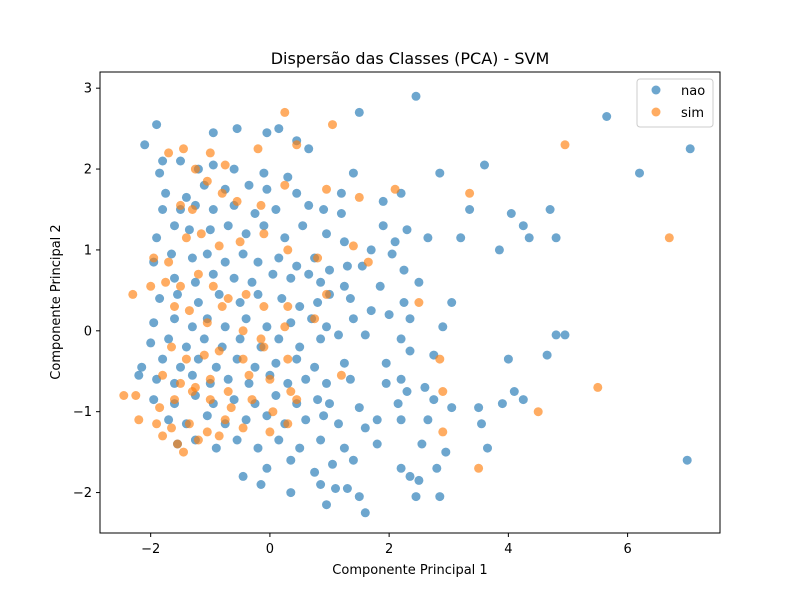 The width and height of the screenshot is (799, 599). Describe the element at coordinates (82, 412) in the screenshot. I see `y-tick-label: −1` at that location.